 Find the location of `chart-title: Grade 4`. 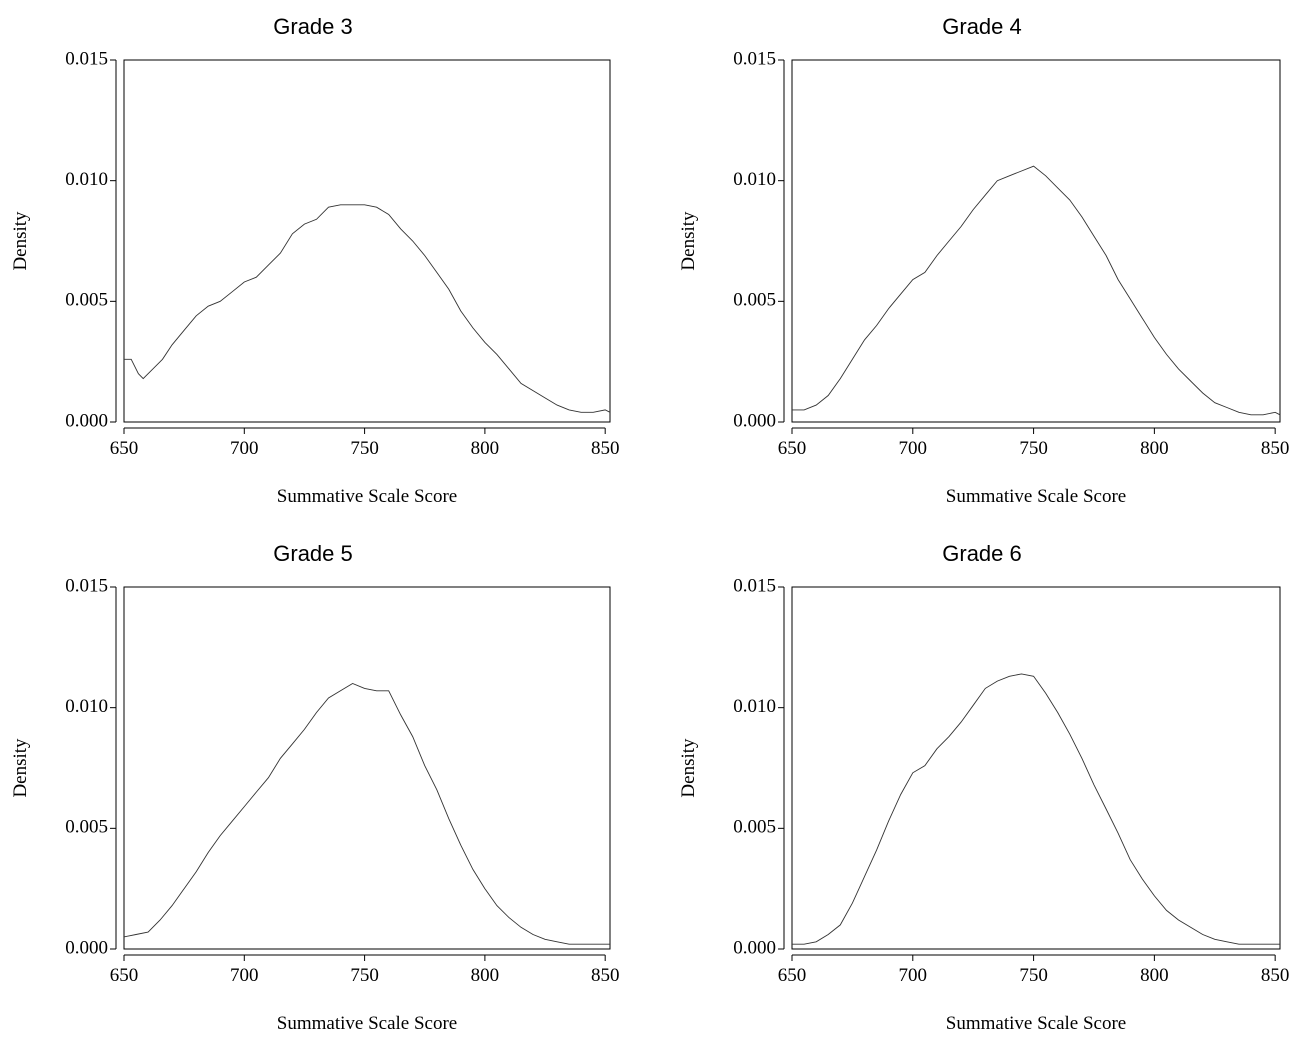

chart-title: Grade 4 is located at coordinates (982, 26).